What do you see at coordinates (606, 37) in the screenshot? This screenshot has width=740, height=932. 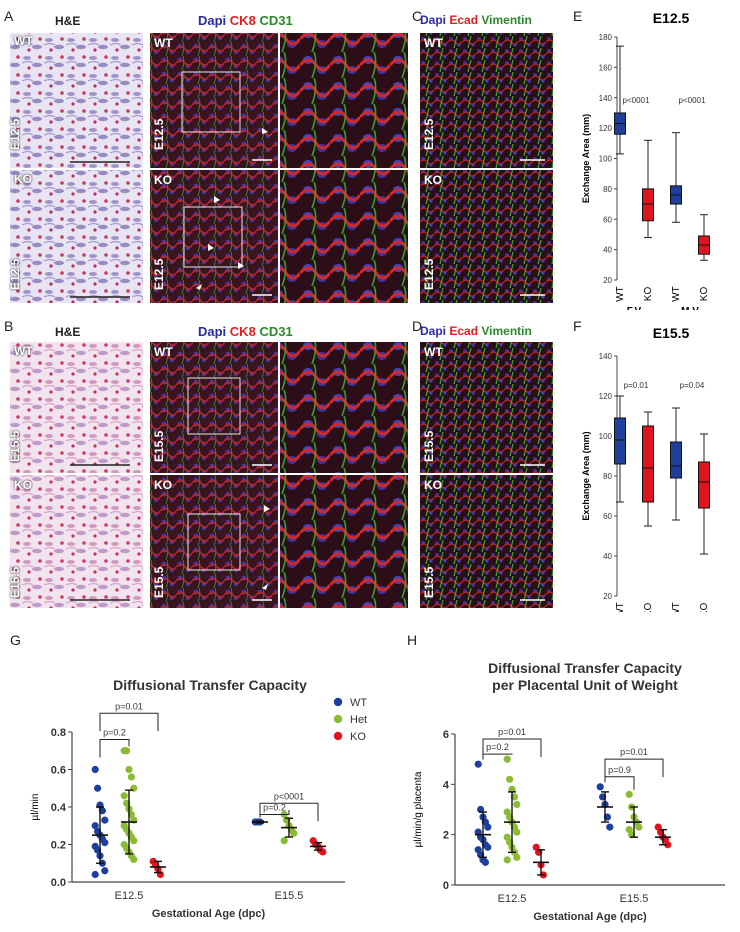 I see `y-tick-label: 180` at bounding box center [606, 37].